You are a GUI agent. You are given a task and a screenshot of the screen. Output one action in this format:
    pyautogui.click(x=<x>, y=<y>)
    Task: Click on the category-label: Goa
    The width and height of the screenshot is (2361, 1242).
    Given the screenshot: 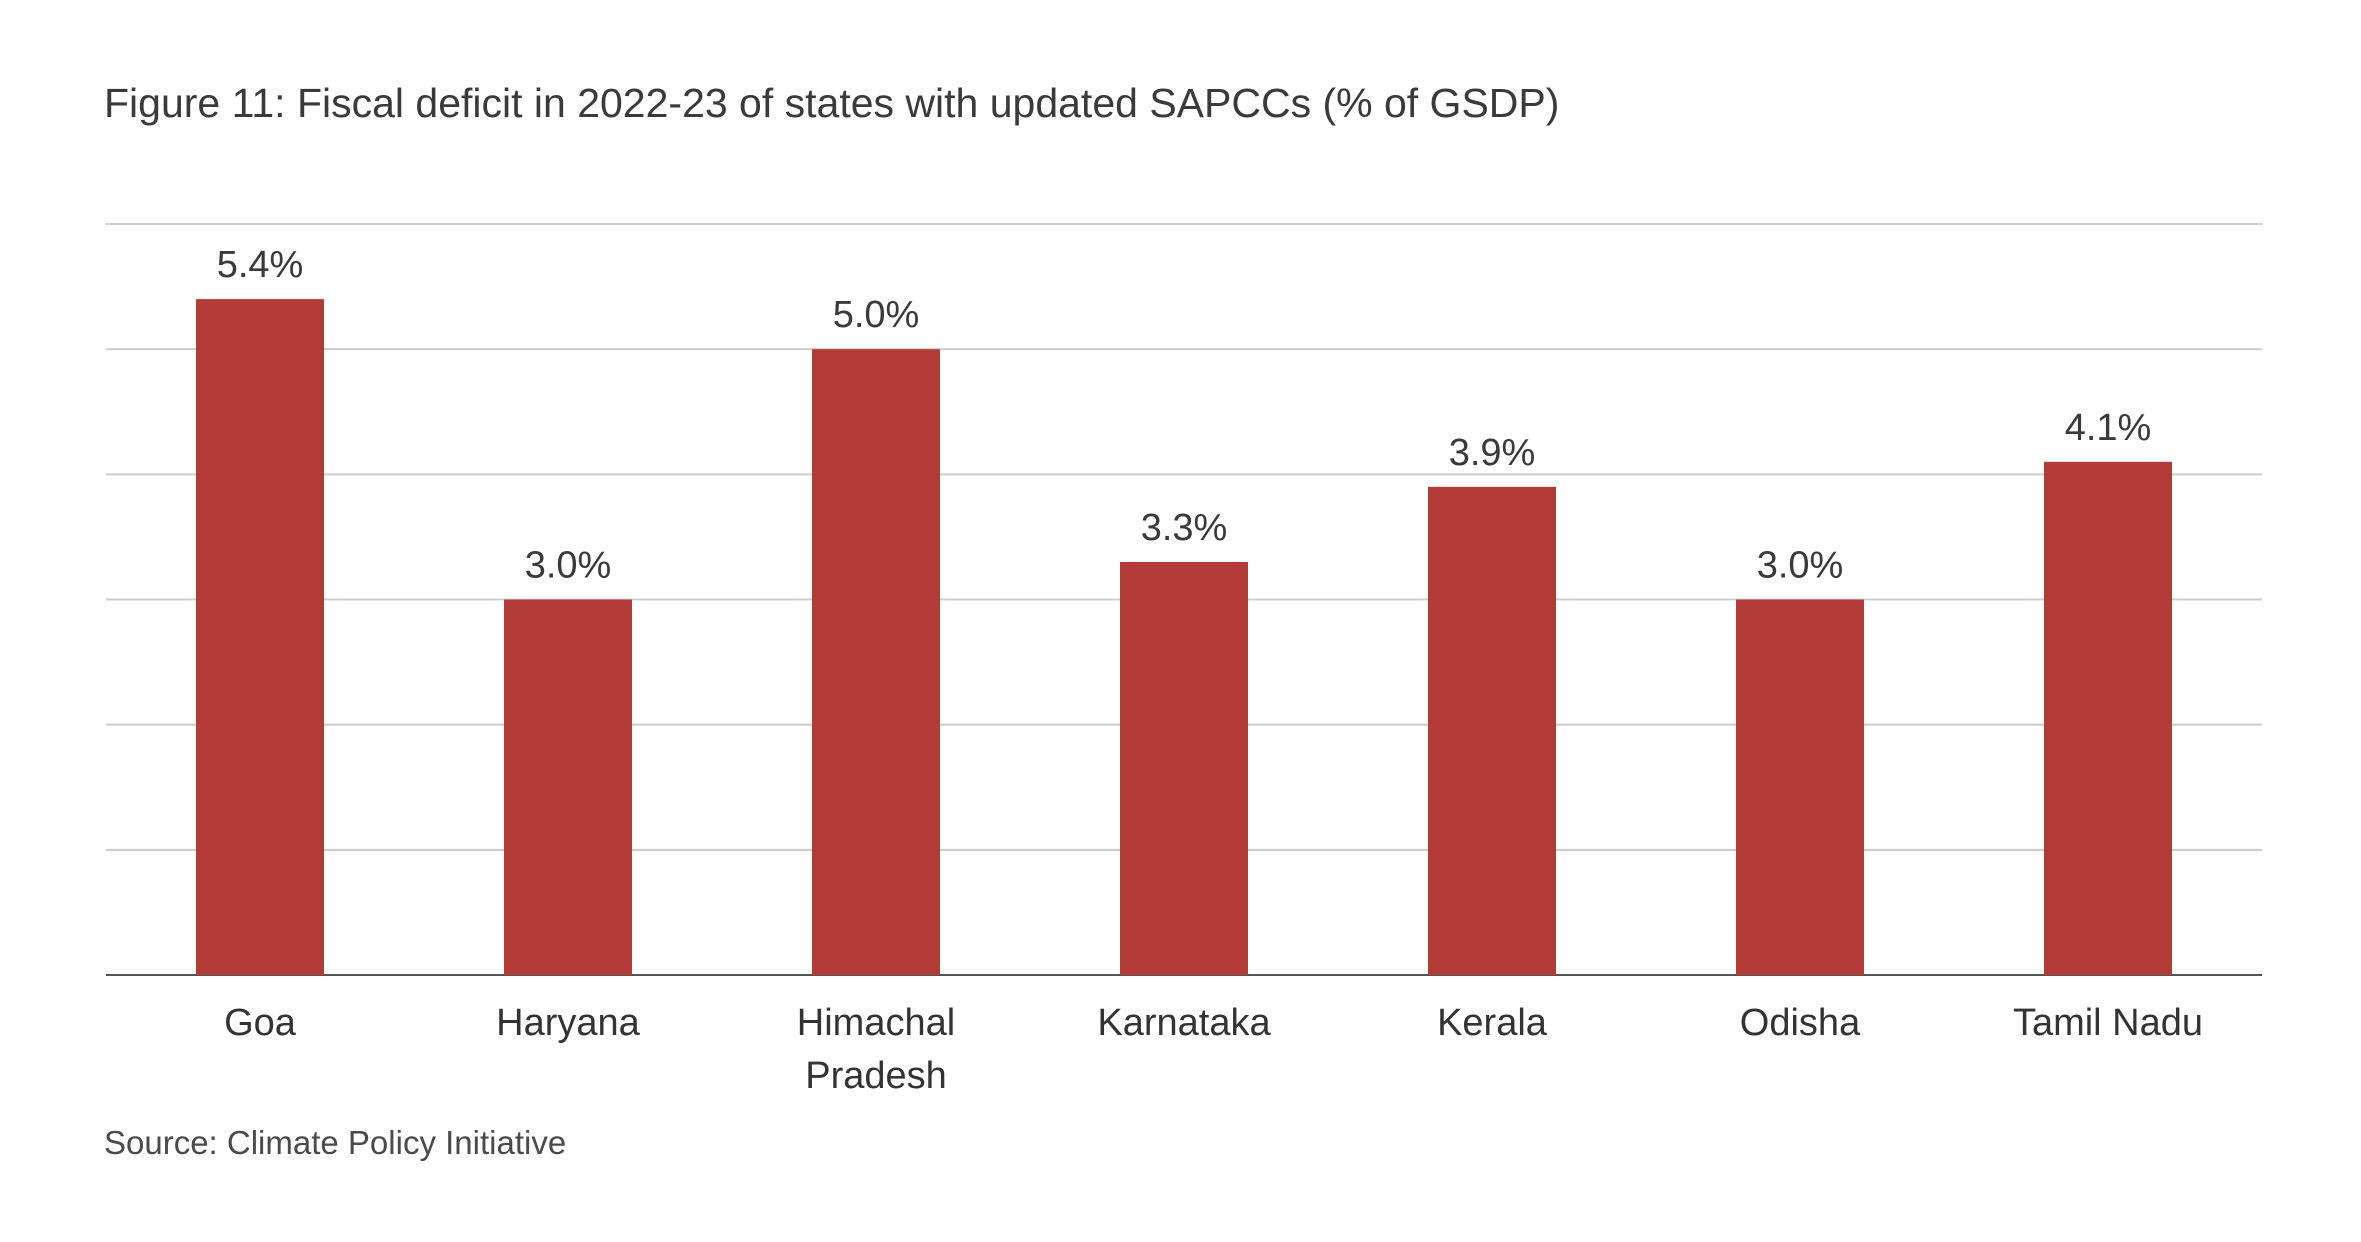 What is the action you would take?
    pyautogui.click(x=260, y=1023)
    